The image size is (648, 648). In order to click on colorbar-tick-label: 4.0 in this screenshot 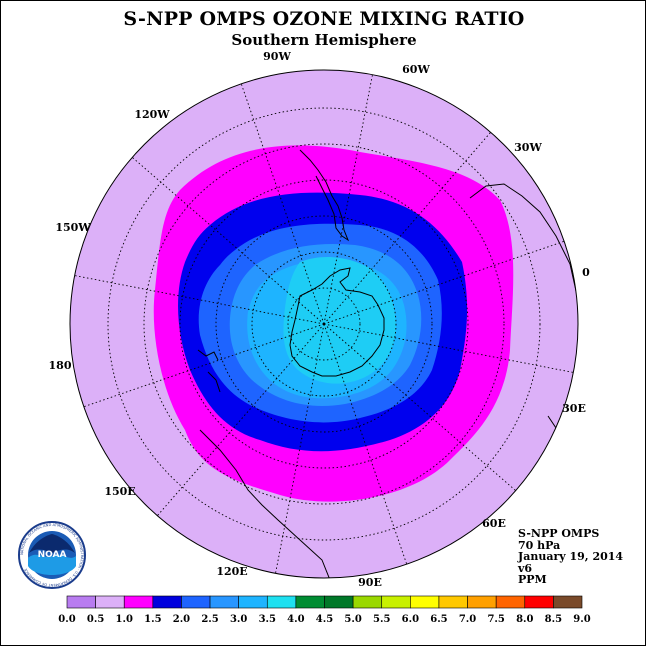, I will do `click(295, 619)`.